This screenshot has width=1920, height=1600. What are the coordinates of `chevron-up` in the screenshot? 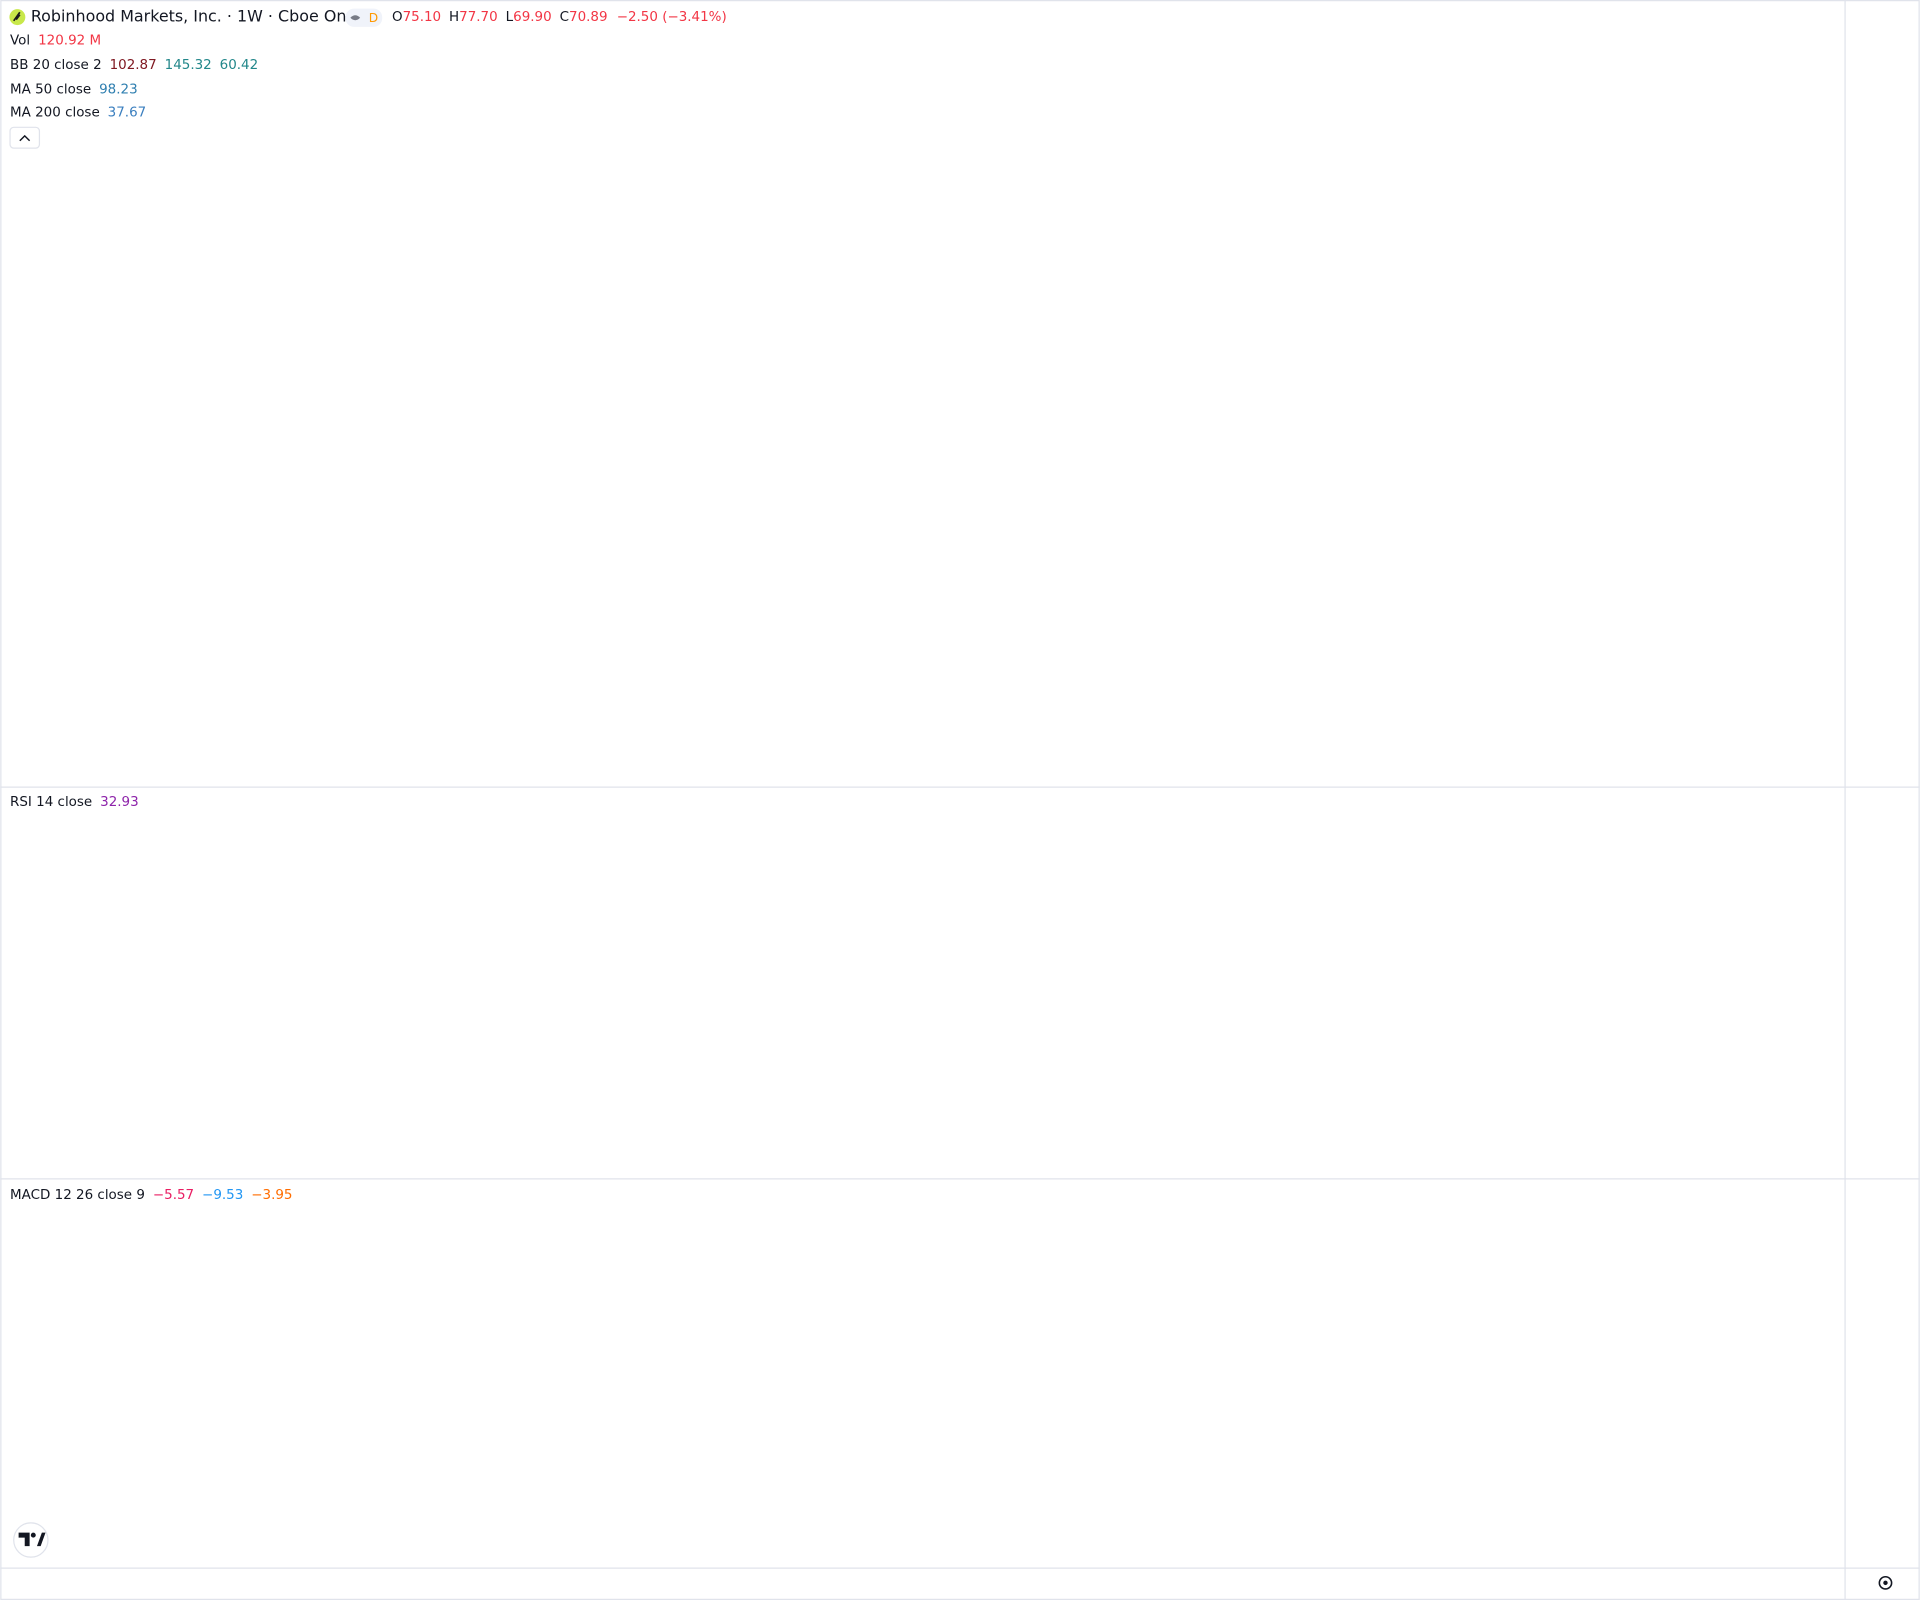 It's located at (25, 138).